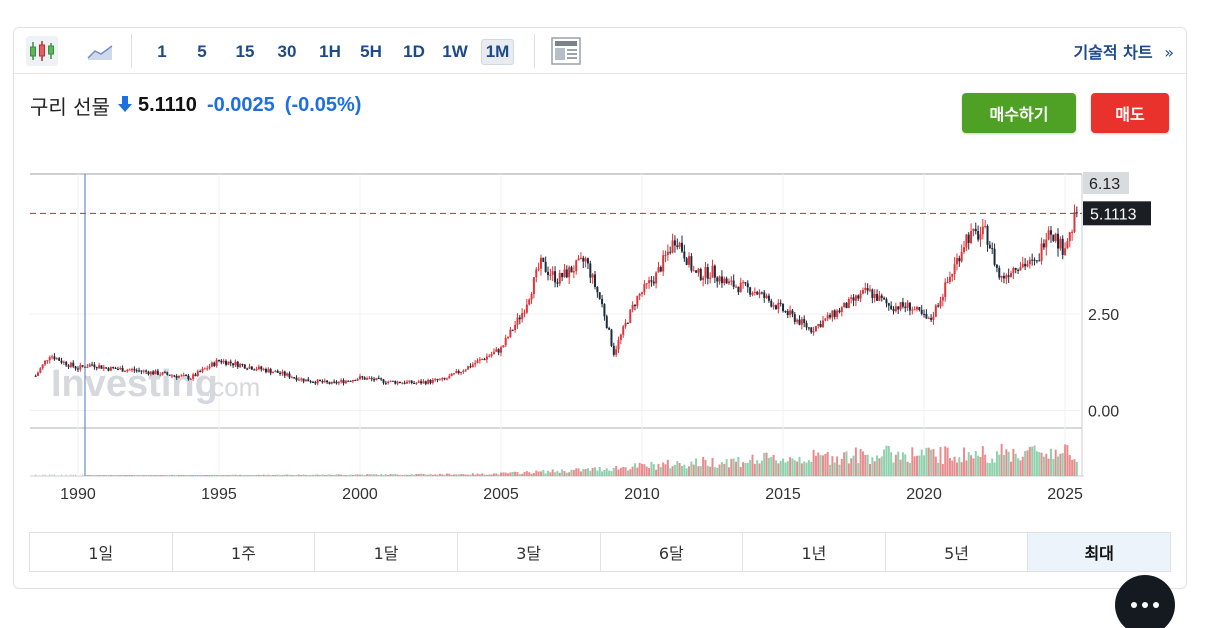  I want to click on range-1m: 1달, so click(386, 552).